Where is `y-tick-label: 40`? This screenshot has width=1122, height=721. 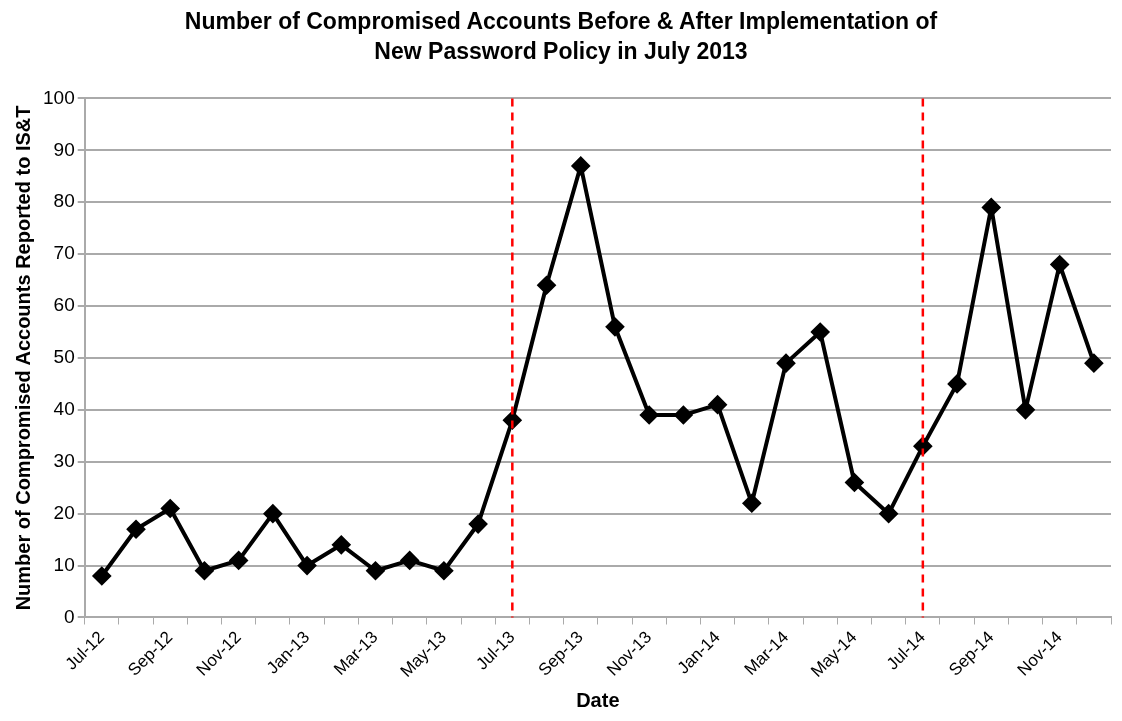 y-tick-label: 40 is located at coordinates (64, 409).